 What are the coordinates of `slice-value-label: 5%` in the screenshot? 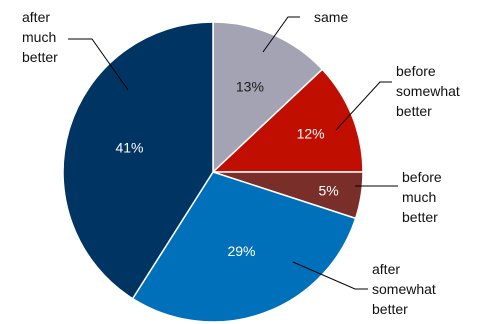 It's located at (328, 190).